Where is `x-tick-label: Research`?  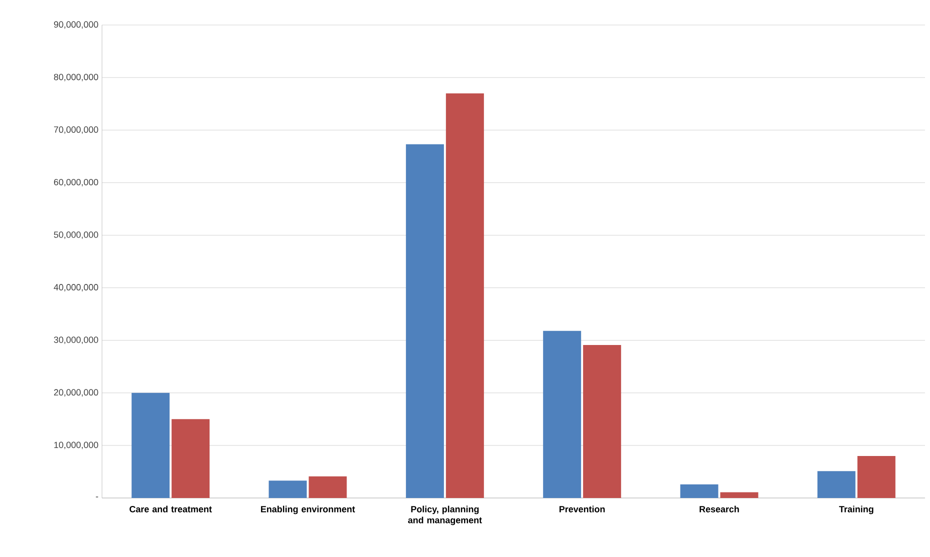 x-tick-label: Research is located at coordinates (719, 509).